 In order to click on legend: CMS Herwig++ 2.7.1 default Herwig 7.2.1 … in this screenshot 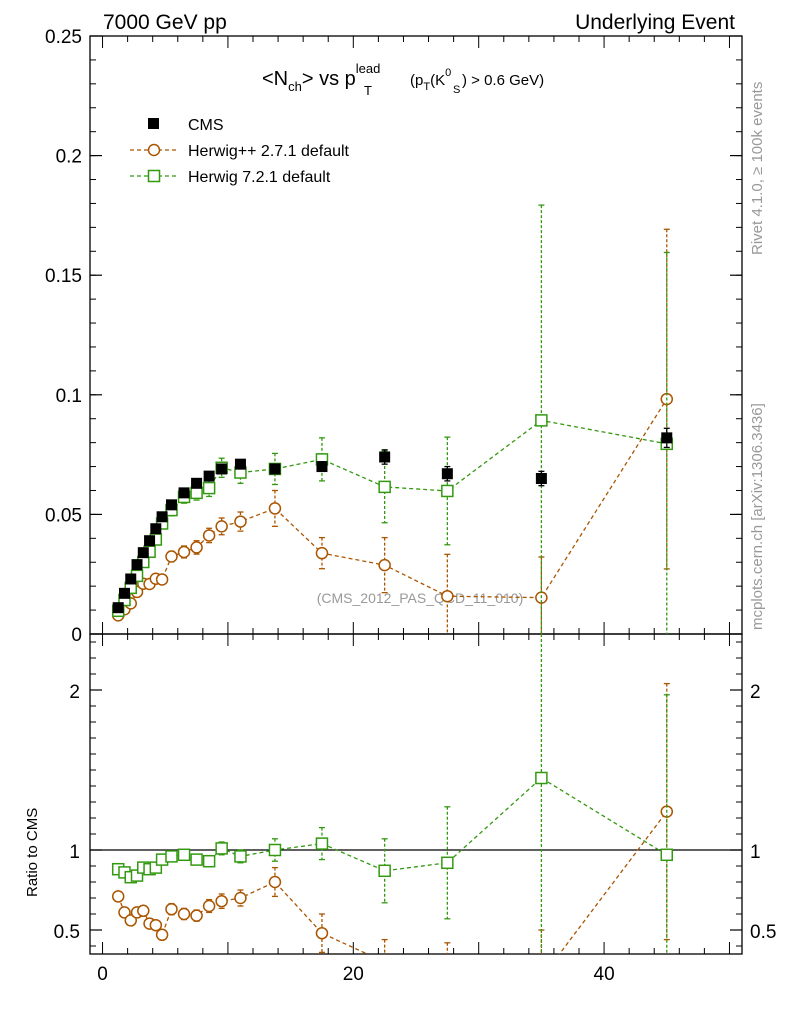, I will do `click(240, 151)`.